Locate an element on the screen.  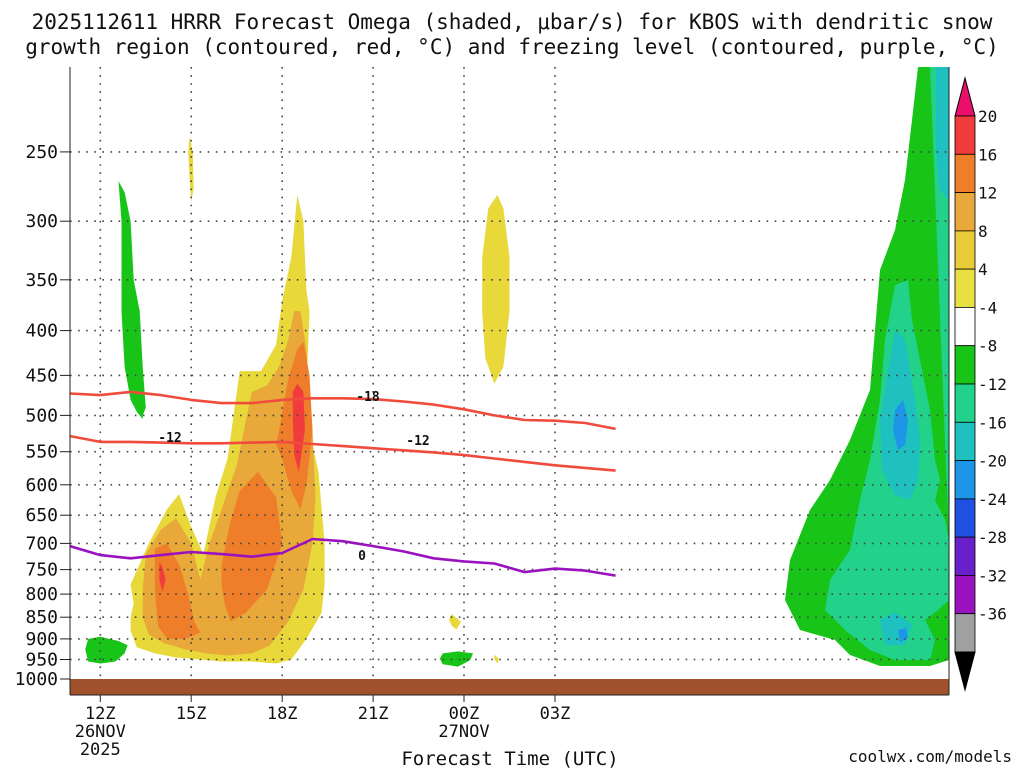
x-axis-title: Forecast Time (UTC) is located at coordinates (509, 758).